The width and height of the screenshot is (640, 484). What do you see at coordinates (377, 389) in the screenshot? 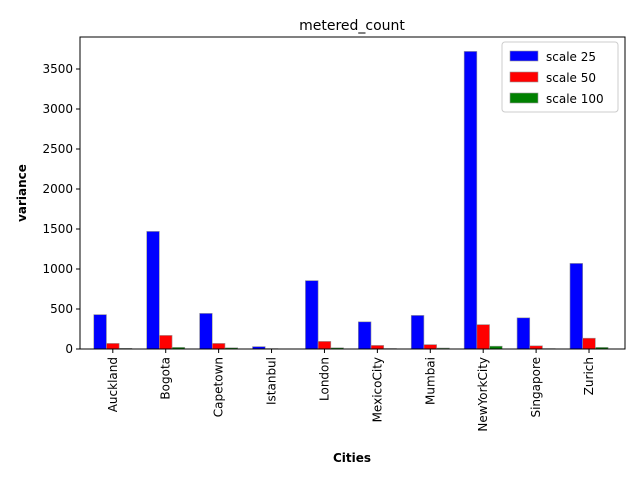
I see `x-tick-label: MexicoCity` at bounding box center [377, 389].